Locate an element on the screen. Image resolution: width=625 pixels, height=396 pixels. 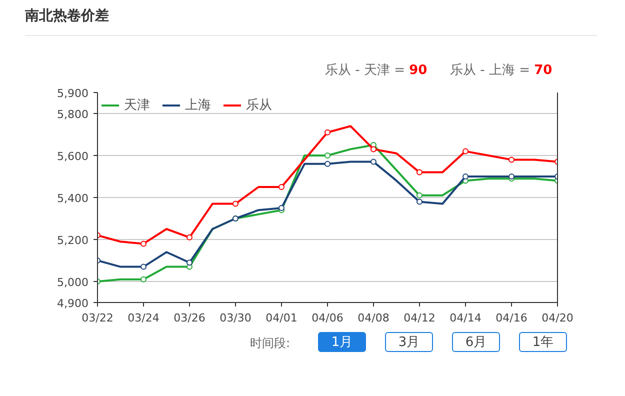
x-tick-label: 04/06 is located at coordinates (328, 318).